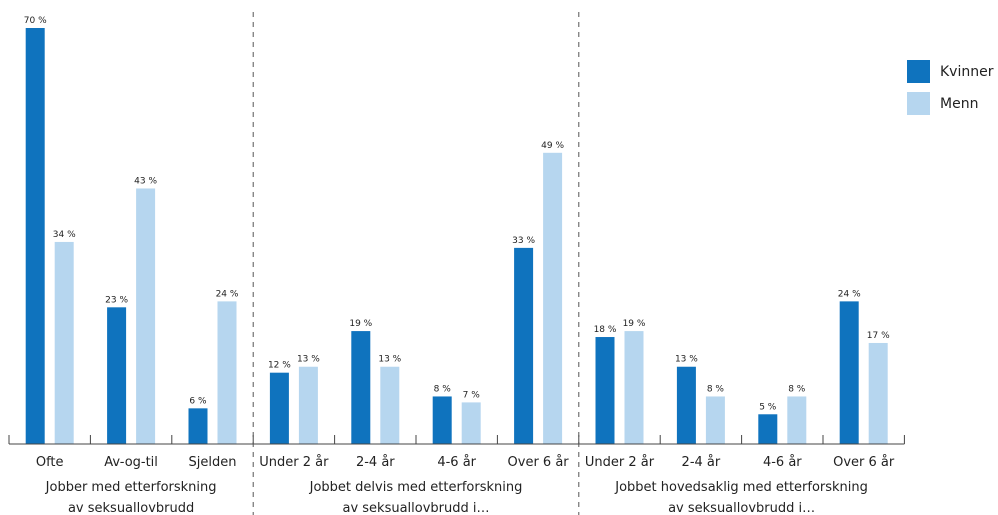  What do you see at coordinates (198, 401) in the screenshot?
I see `data-label-kvinner-sjelden: 6 %` at bounding box center [198, 401].